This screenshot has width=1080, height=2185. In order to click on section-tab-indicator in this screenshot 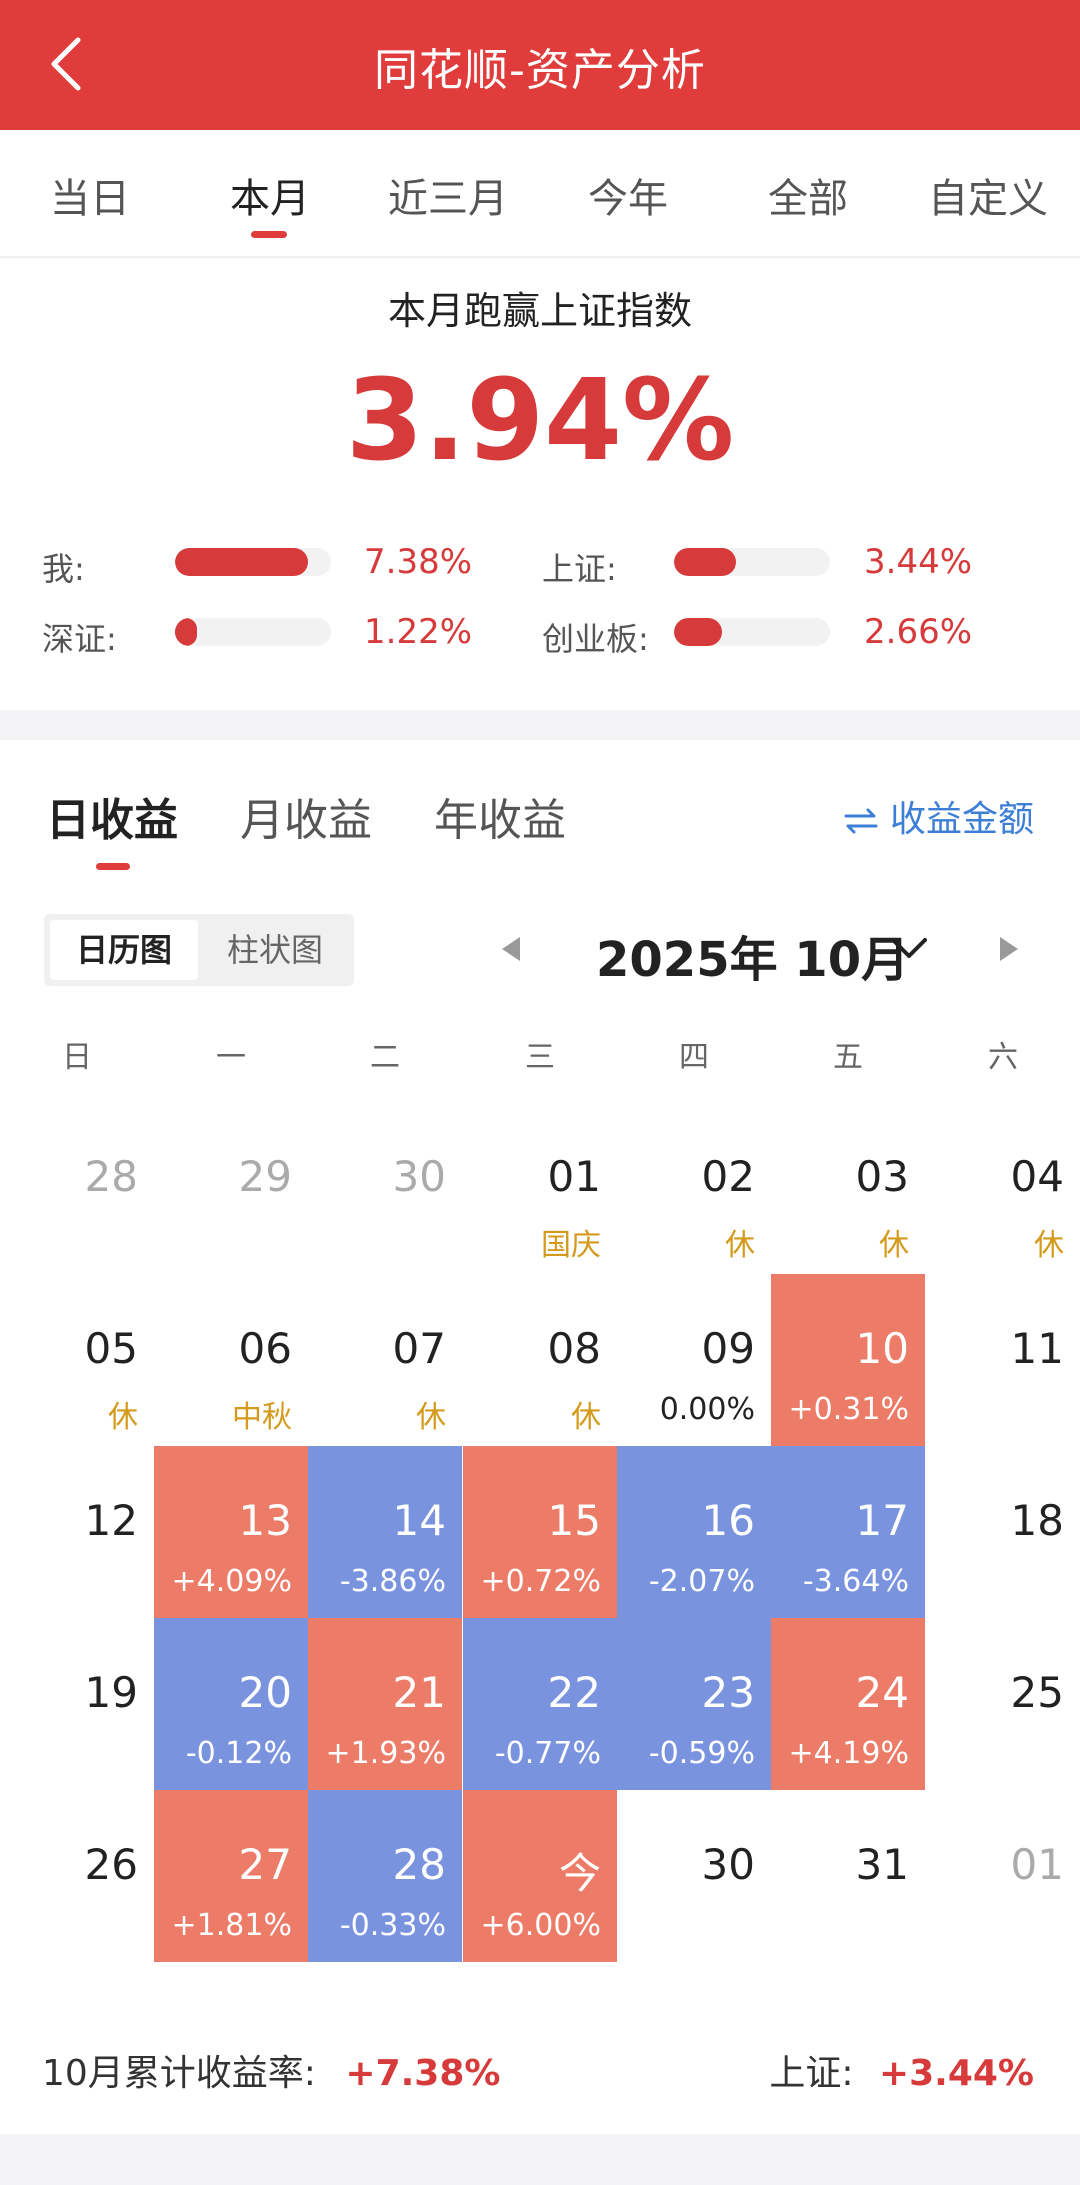, I will do `click(113, 866)`.